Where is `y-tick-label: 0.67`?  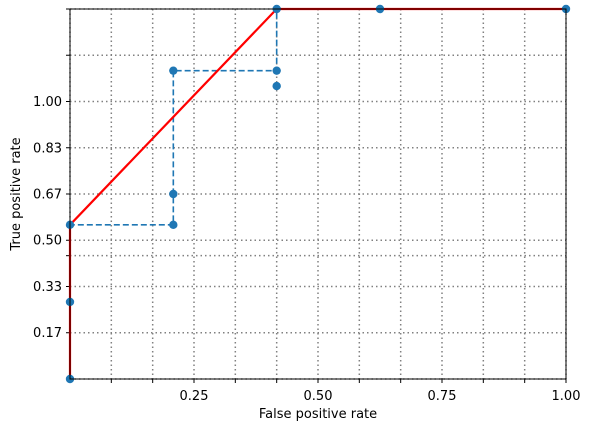 y-tick-label: 0.67 is located at coordinates (47, 194).